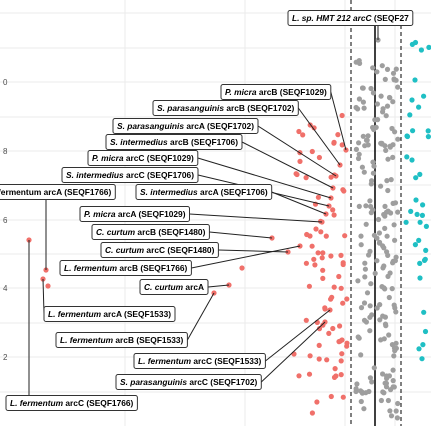 The width and height of the screenshot is (431, 426). I want to click on label-text: L. fermentum arcB (SEQF1766), so click(126, 268).